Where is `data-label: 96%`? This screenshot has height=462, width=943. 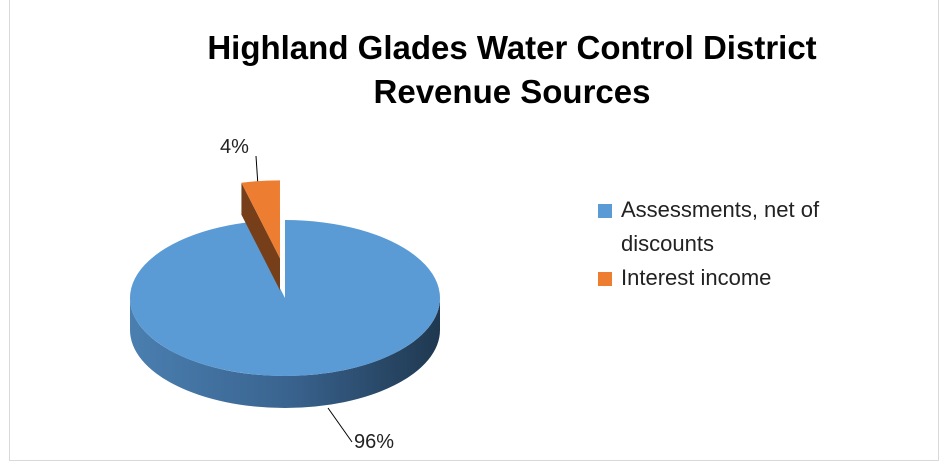 data-label: 96% is located at coordinates (374, 442).